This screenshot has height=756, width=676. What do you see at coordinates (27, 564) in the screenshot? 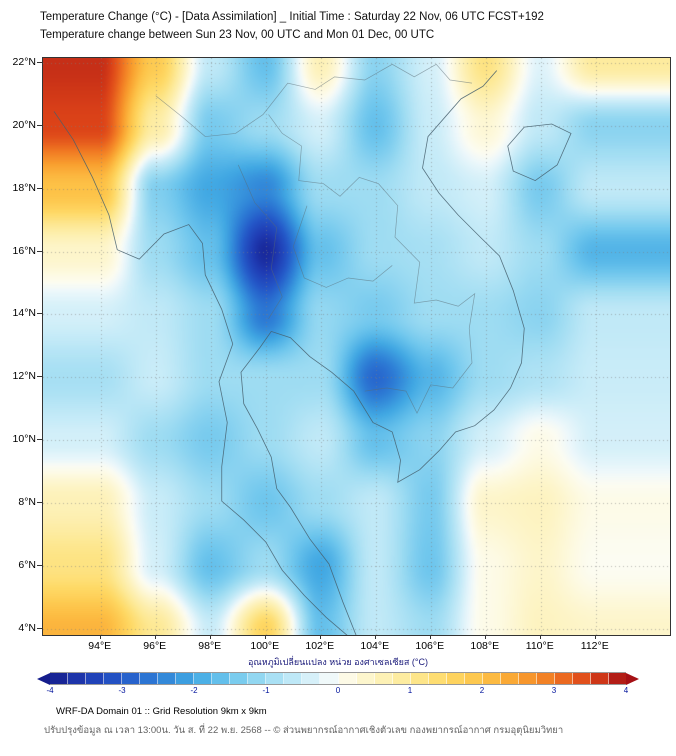
I see `y-axis-tick-label: 6°N` at bounding box center [27, 564].